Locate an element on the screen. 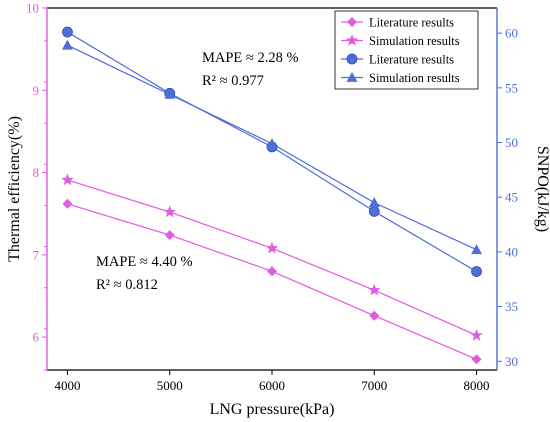 The image size is (550, 422). legend-marker-triangle is located at coordinates (352, 77).